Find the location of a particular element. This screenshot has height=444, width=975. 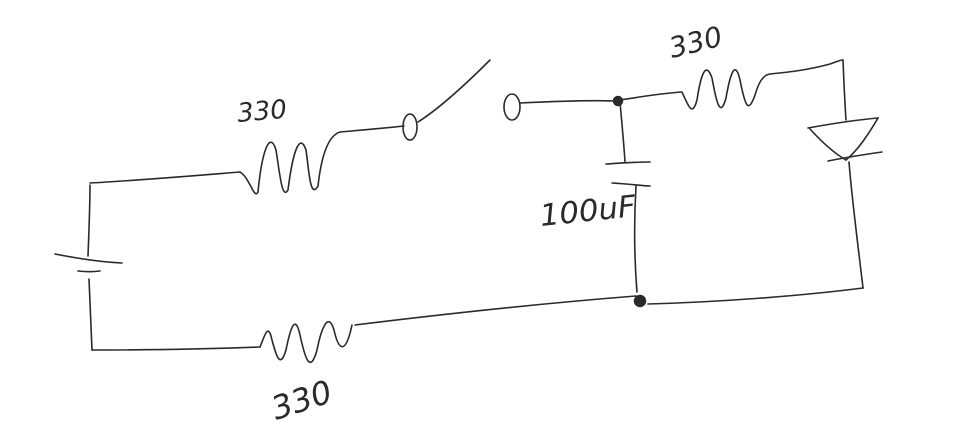

wire-bottom is located at coordinates (609, 306).